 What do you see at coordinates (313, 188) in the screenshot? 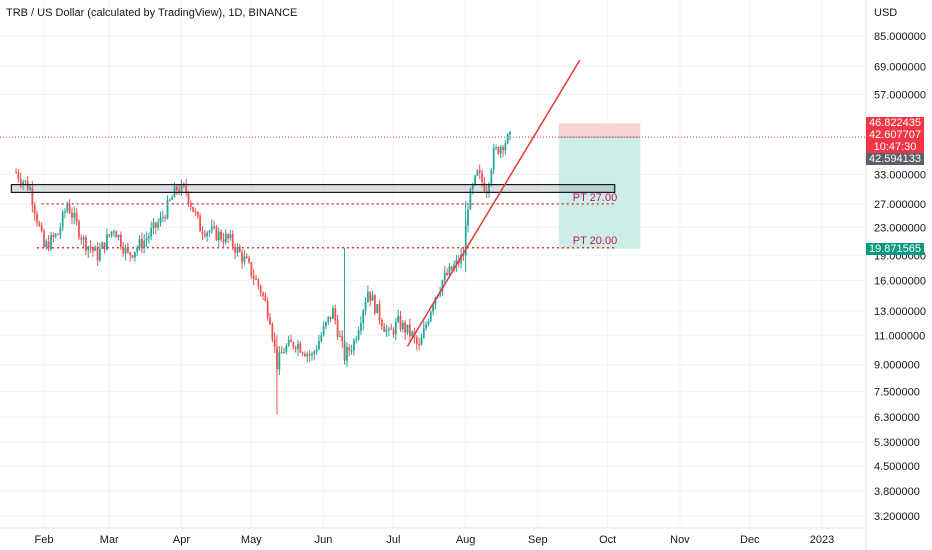
I see `resistance-zone-box` at bounding box center [313, 188].